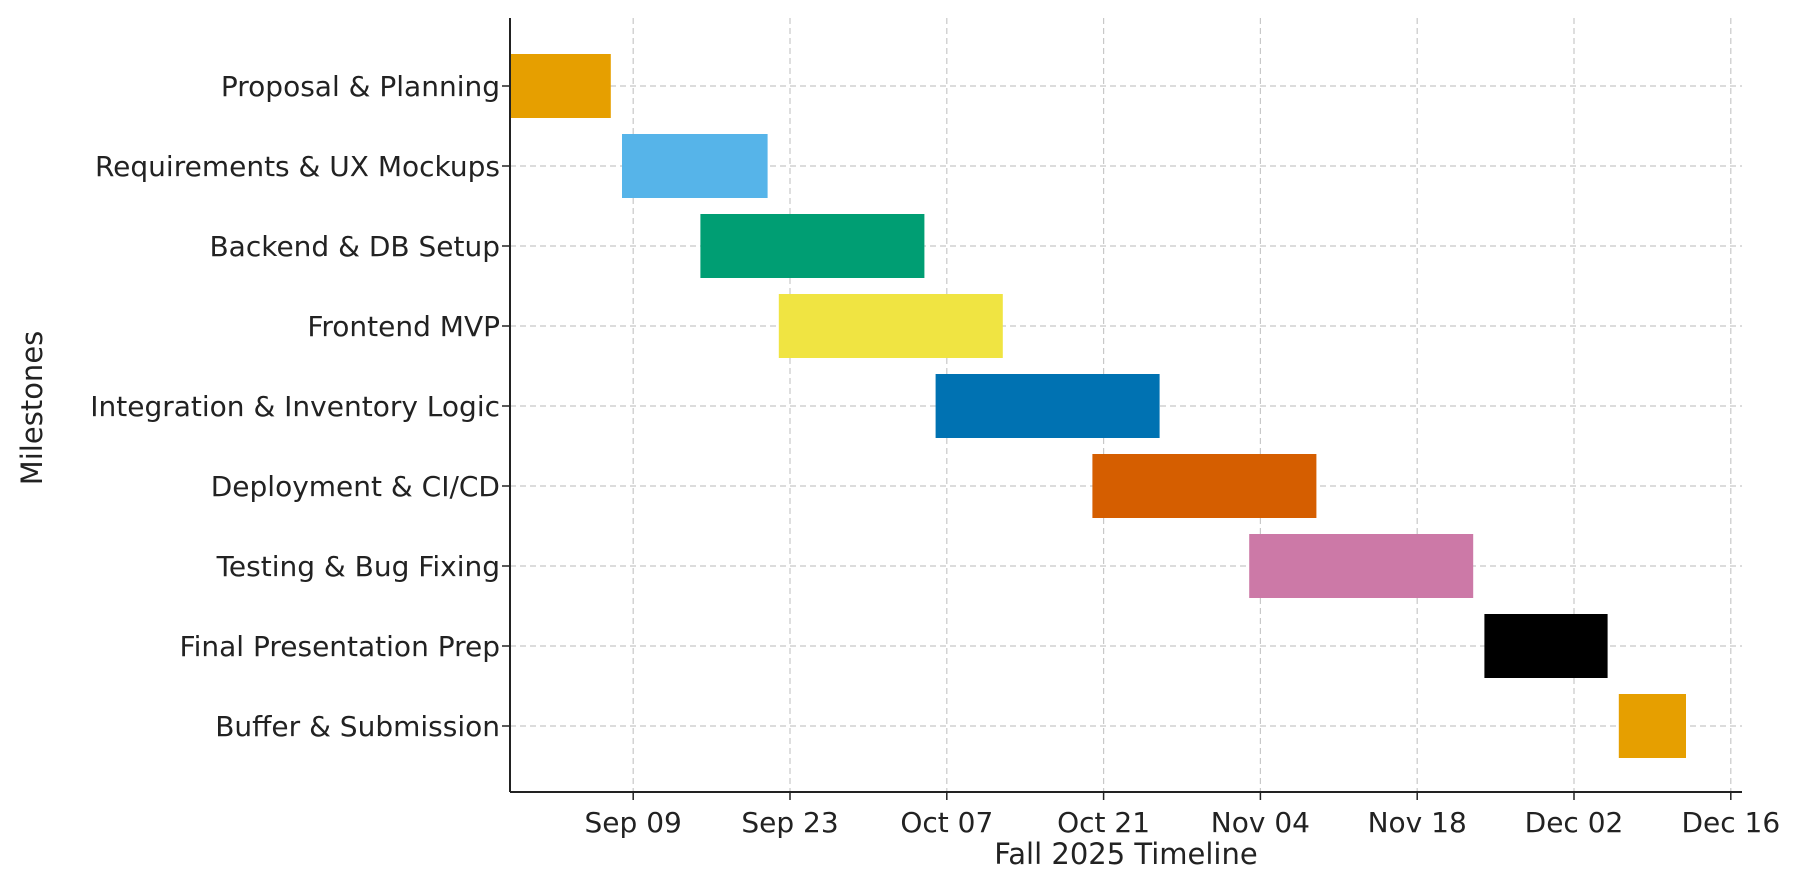 This screenshot has height=890, width=1800. Describe the element at coordinates (1417, 822) in the screenshot. I see `x-tick-label: Nov 18` at that location.